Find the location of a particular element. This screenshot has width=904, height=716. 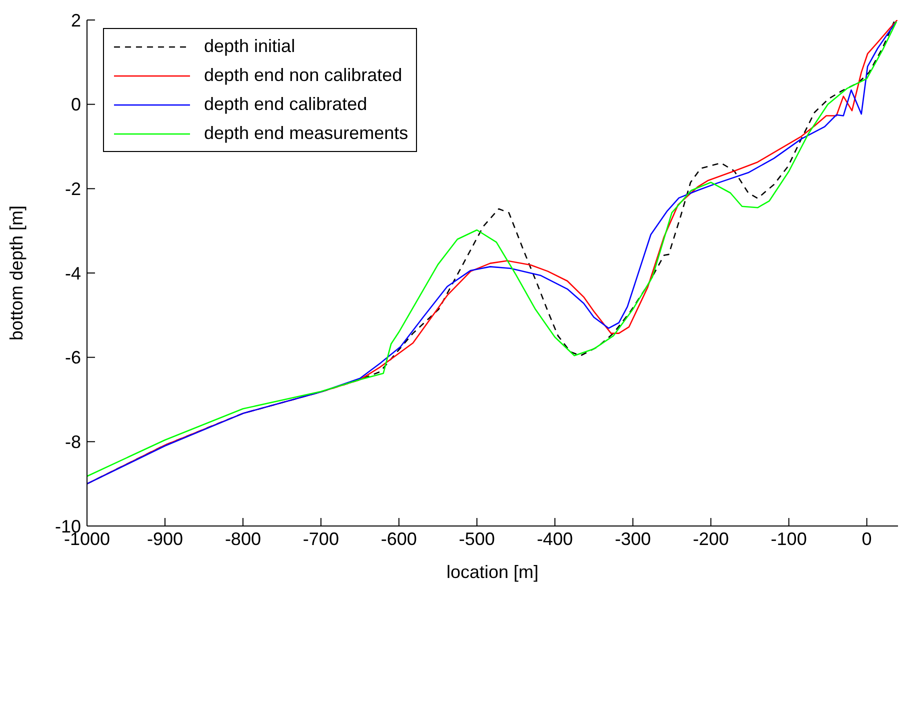

x-tick-label: -200 is located at coordinates (710, 538).